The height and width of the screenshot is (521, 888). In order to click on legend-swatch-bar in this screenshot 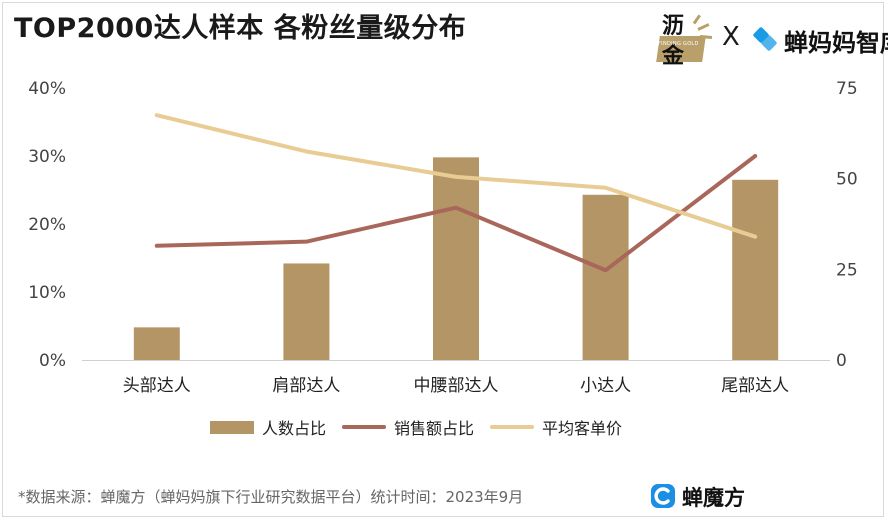, I will do `click(232, 427)`.